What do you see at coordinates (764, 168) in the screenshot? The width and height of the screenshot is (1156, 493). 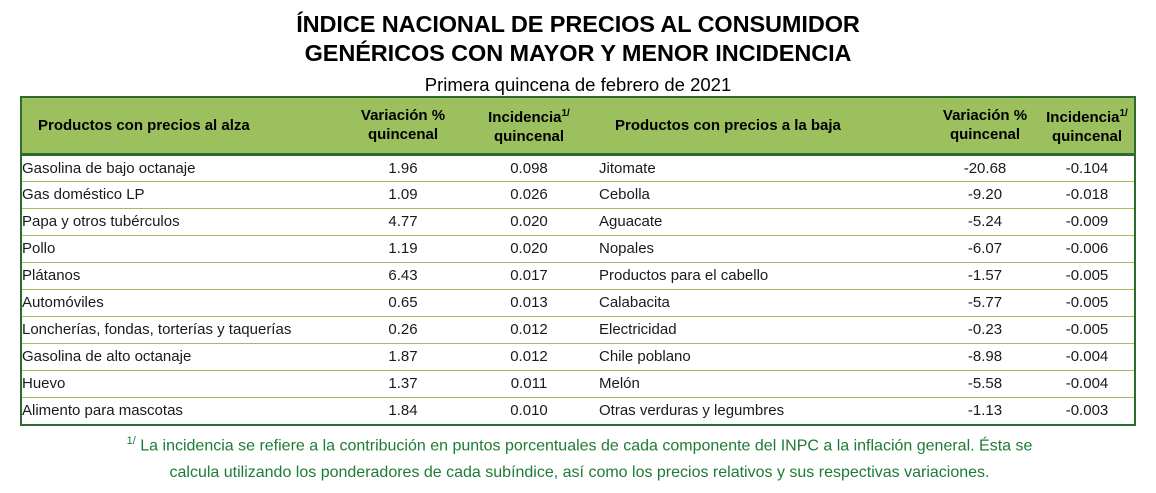 I see `row-right-product: Jitomate` at bounding box center [764, 168].